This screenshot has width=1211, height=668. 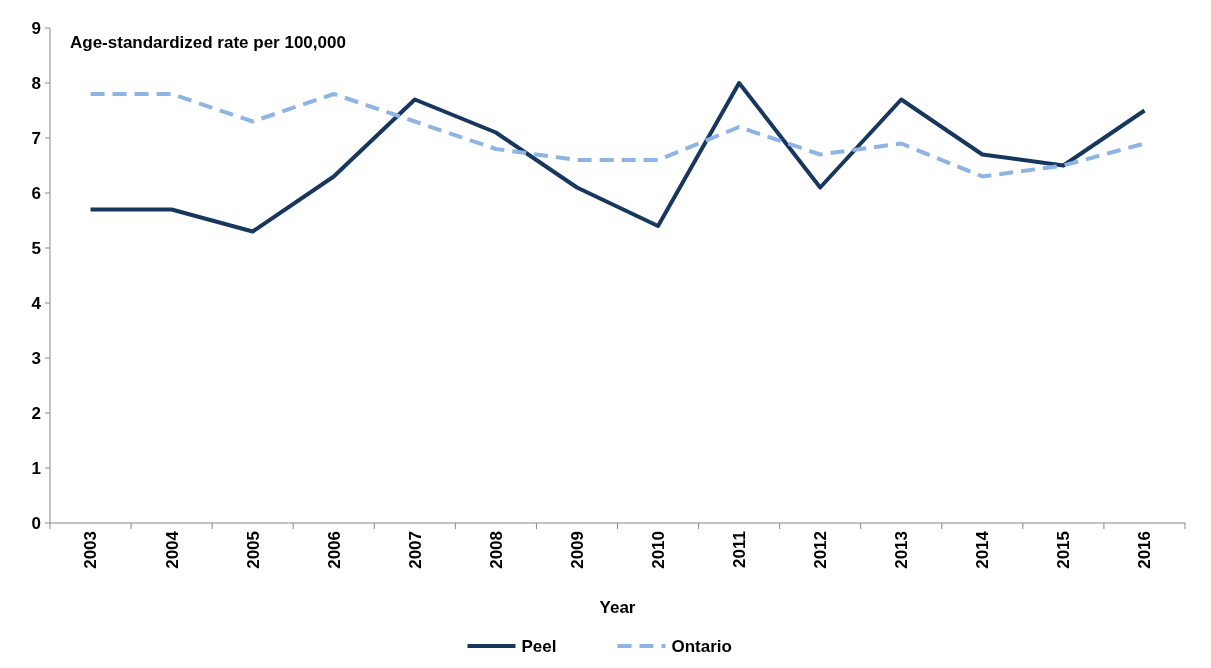 What do you see at coordinates (617, 607) in the screenshot?
I see `x-axis-title: Year` at bounding box center [617, 607].